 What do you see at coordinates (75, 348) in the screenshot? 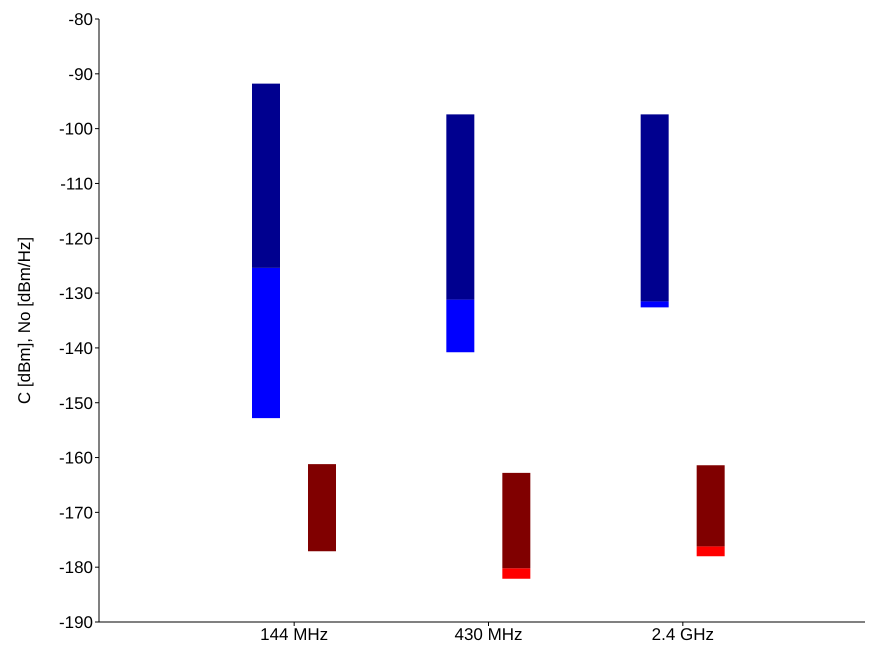
I see `y-tick-label: -140` at bounding box center [75, 348].